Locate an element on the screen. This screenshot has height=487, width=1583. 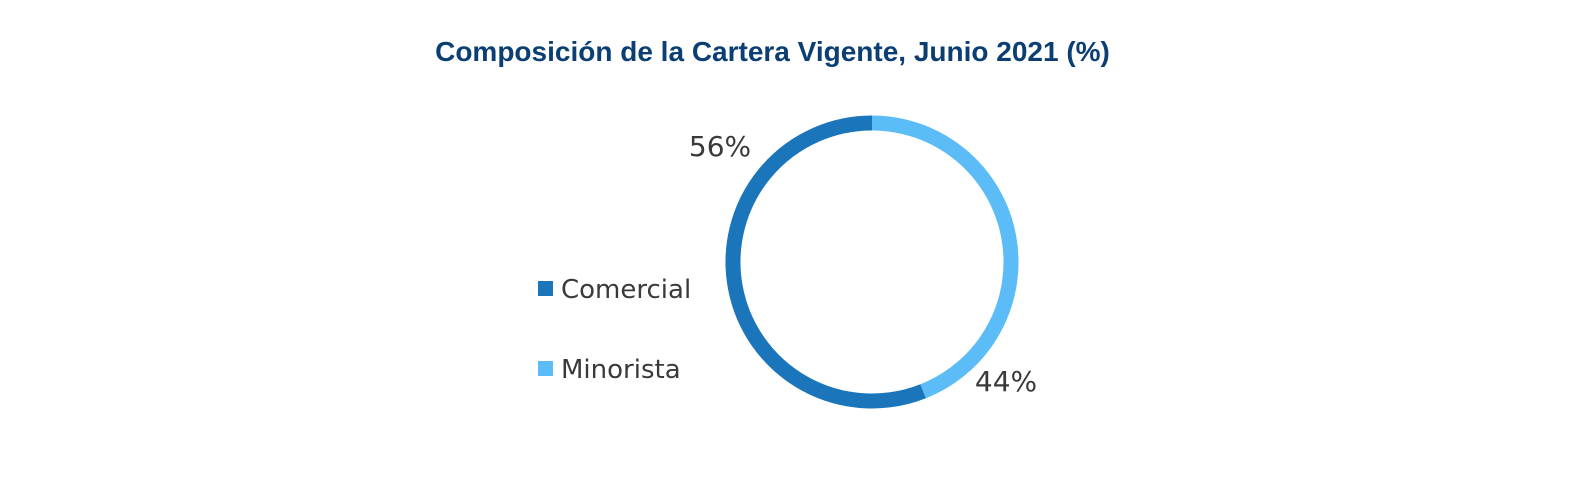
legend-item-comercial: Comercial is located at coordinates (614, 290).